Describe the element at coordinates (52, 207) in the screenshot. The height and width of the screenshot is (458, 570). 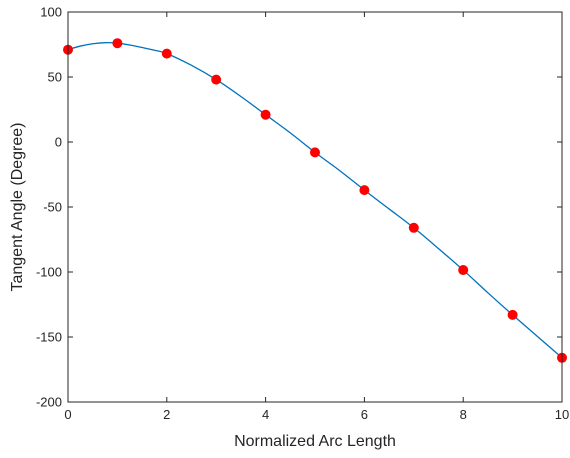
I see `y-tick-label: -50` at that location.